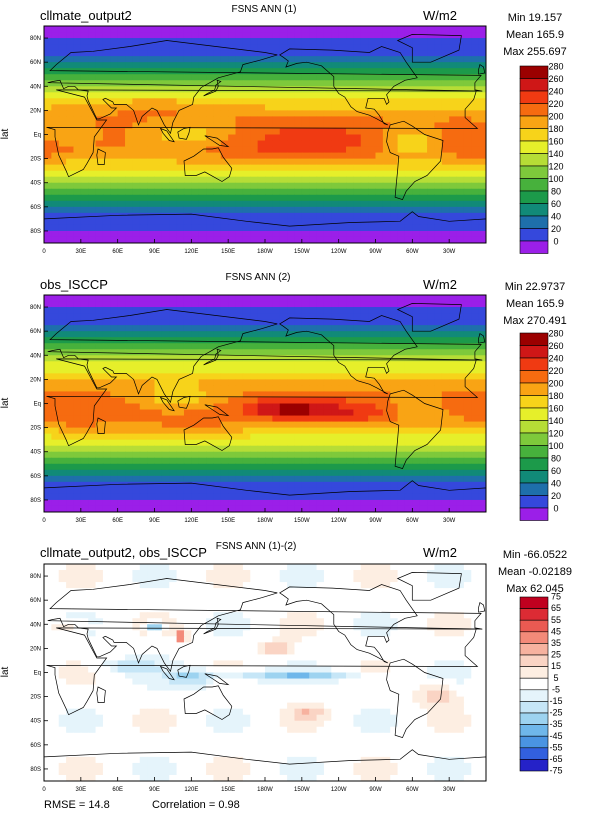 The image size is (606, 814). Describe the element at coordinates (556, 484) in the screenshot. I see `colorbar-label: 40` at that location.